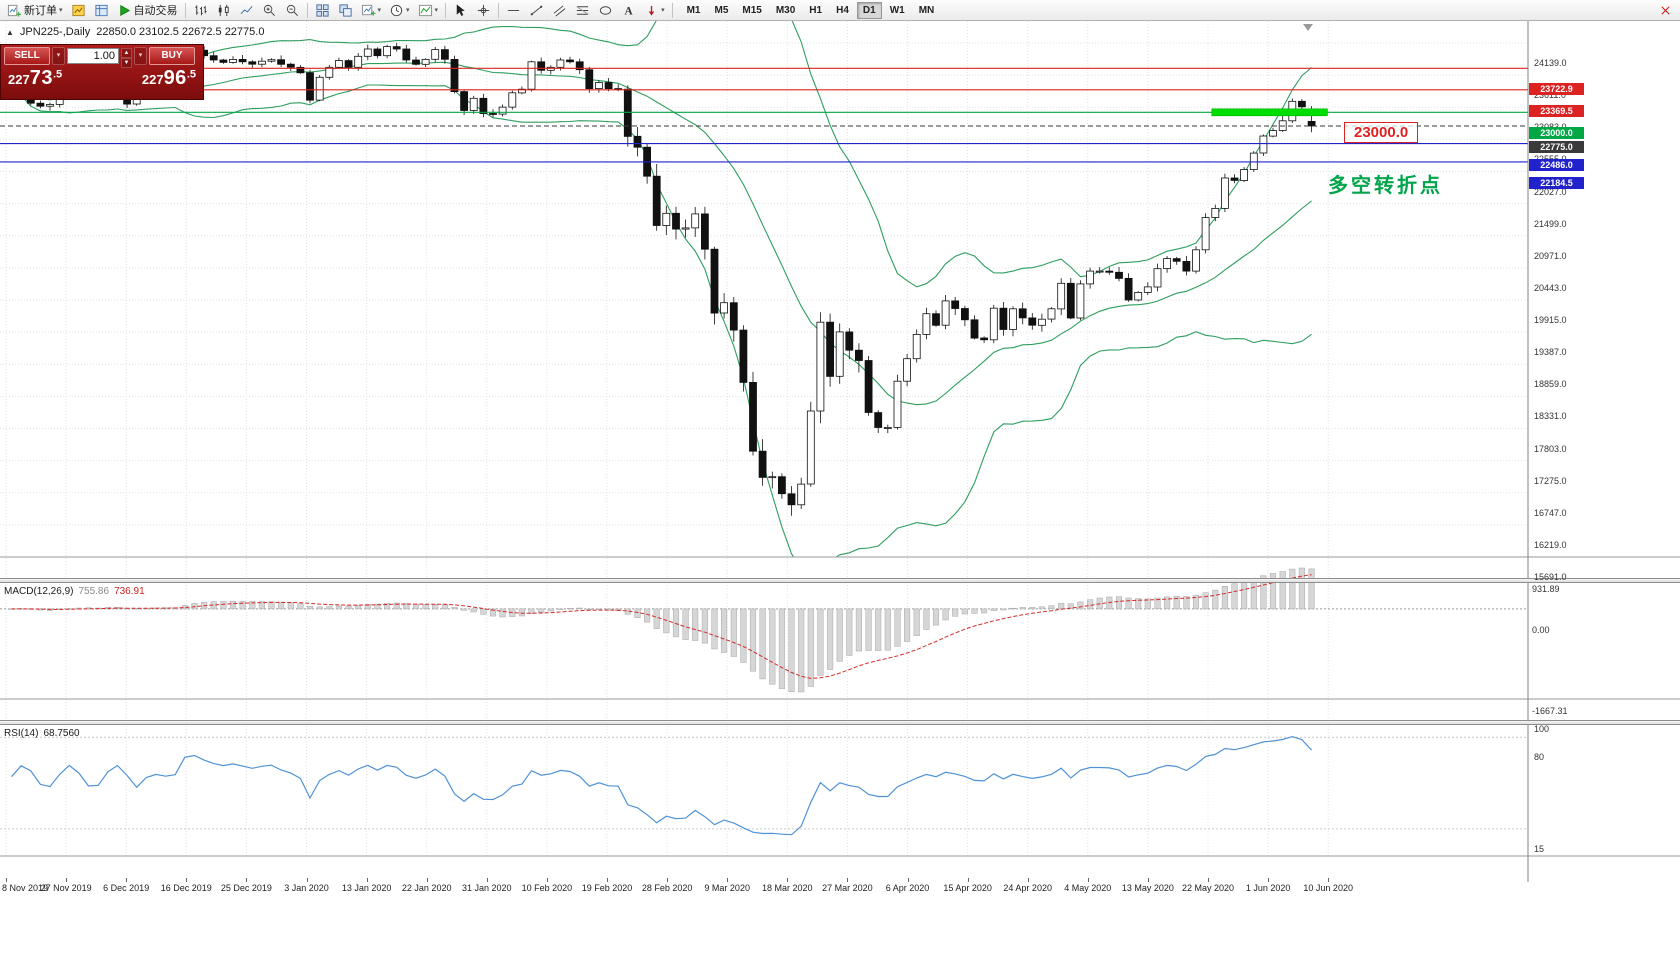 This screenshot has height=967, width=1680. I want to click on price-tick-label: 19387.0, so click(1550, 352).